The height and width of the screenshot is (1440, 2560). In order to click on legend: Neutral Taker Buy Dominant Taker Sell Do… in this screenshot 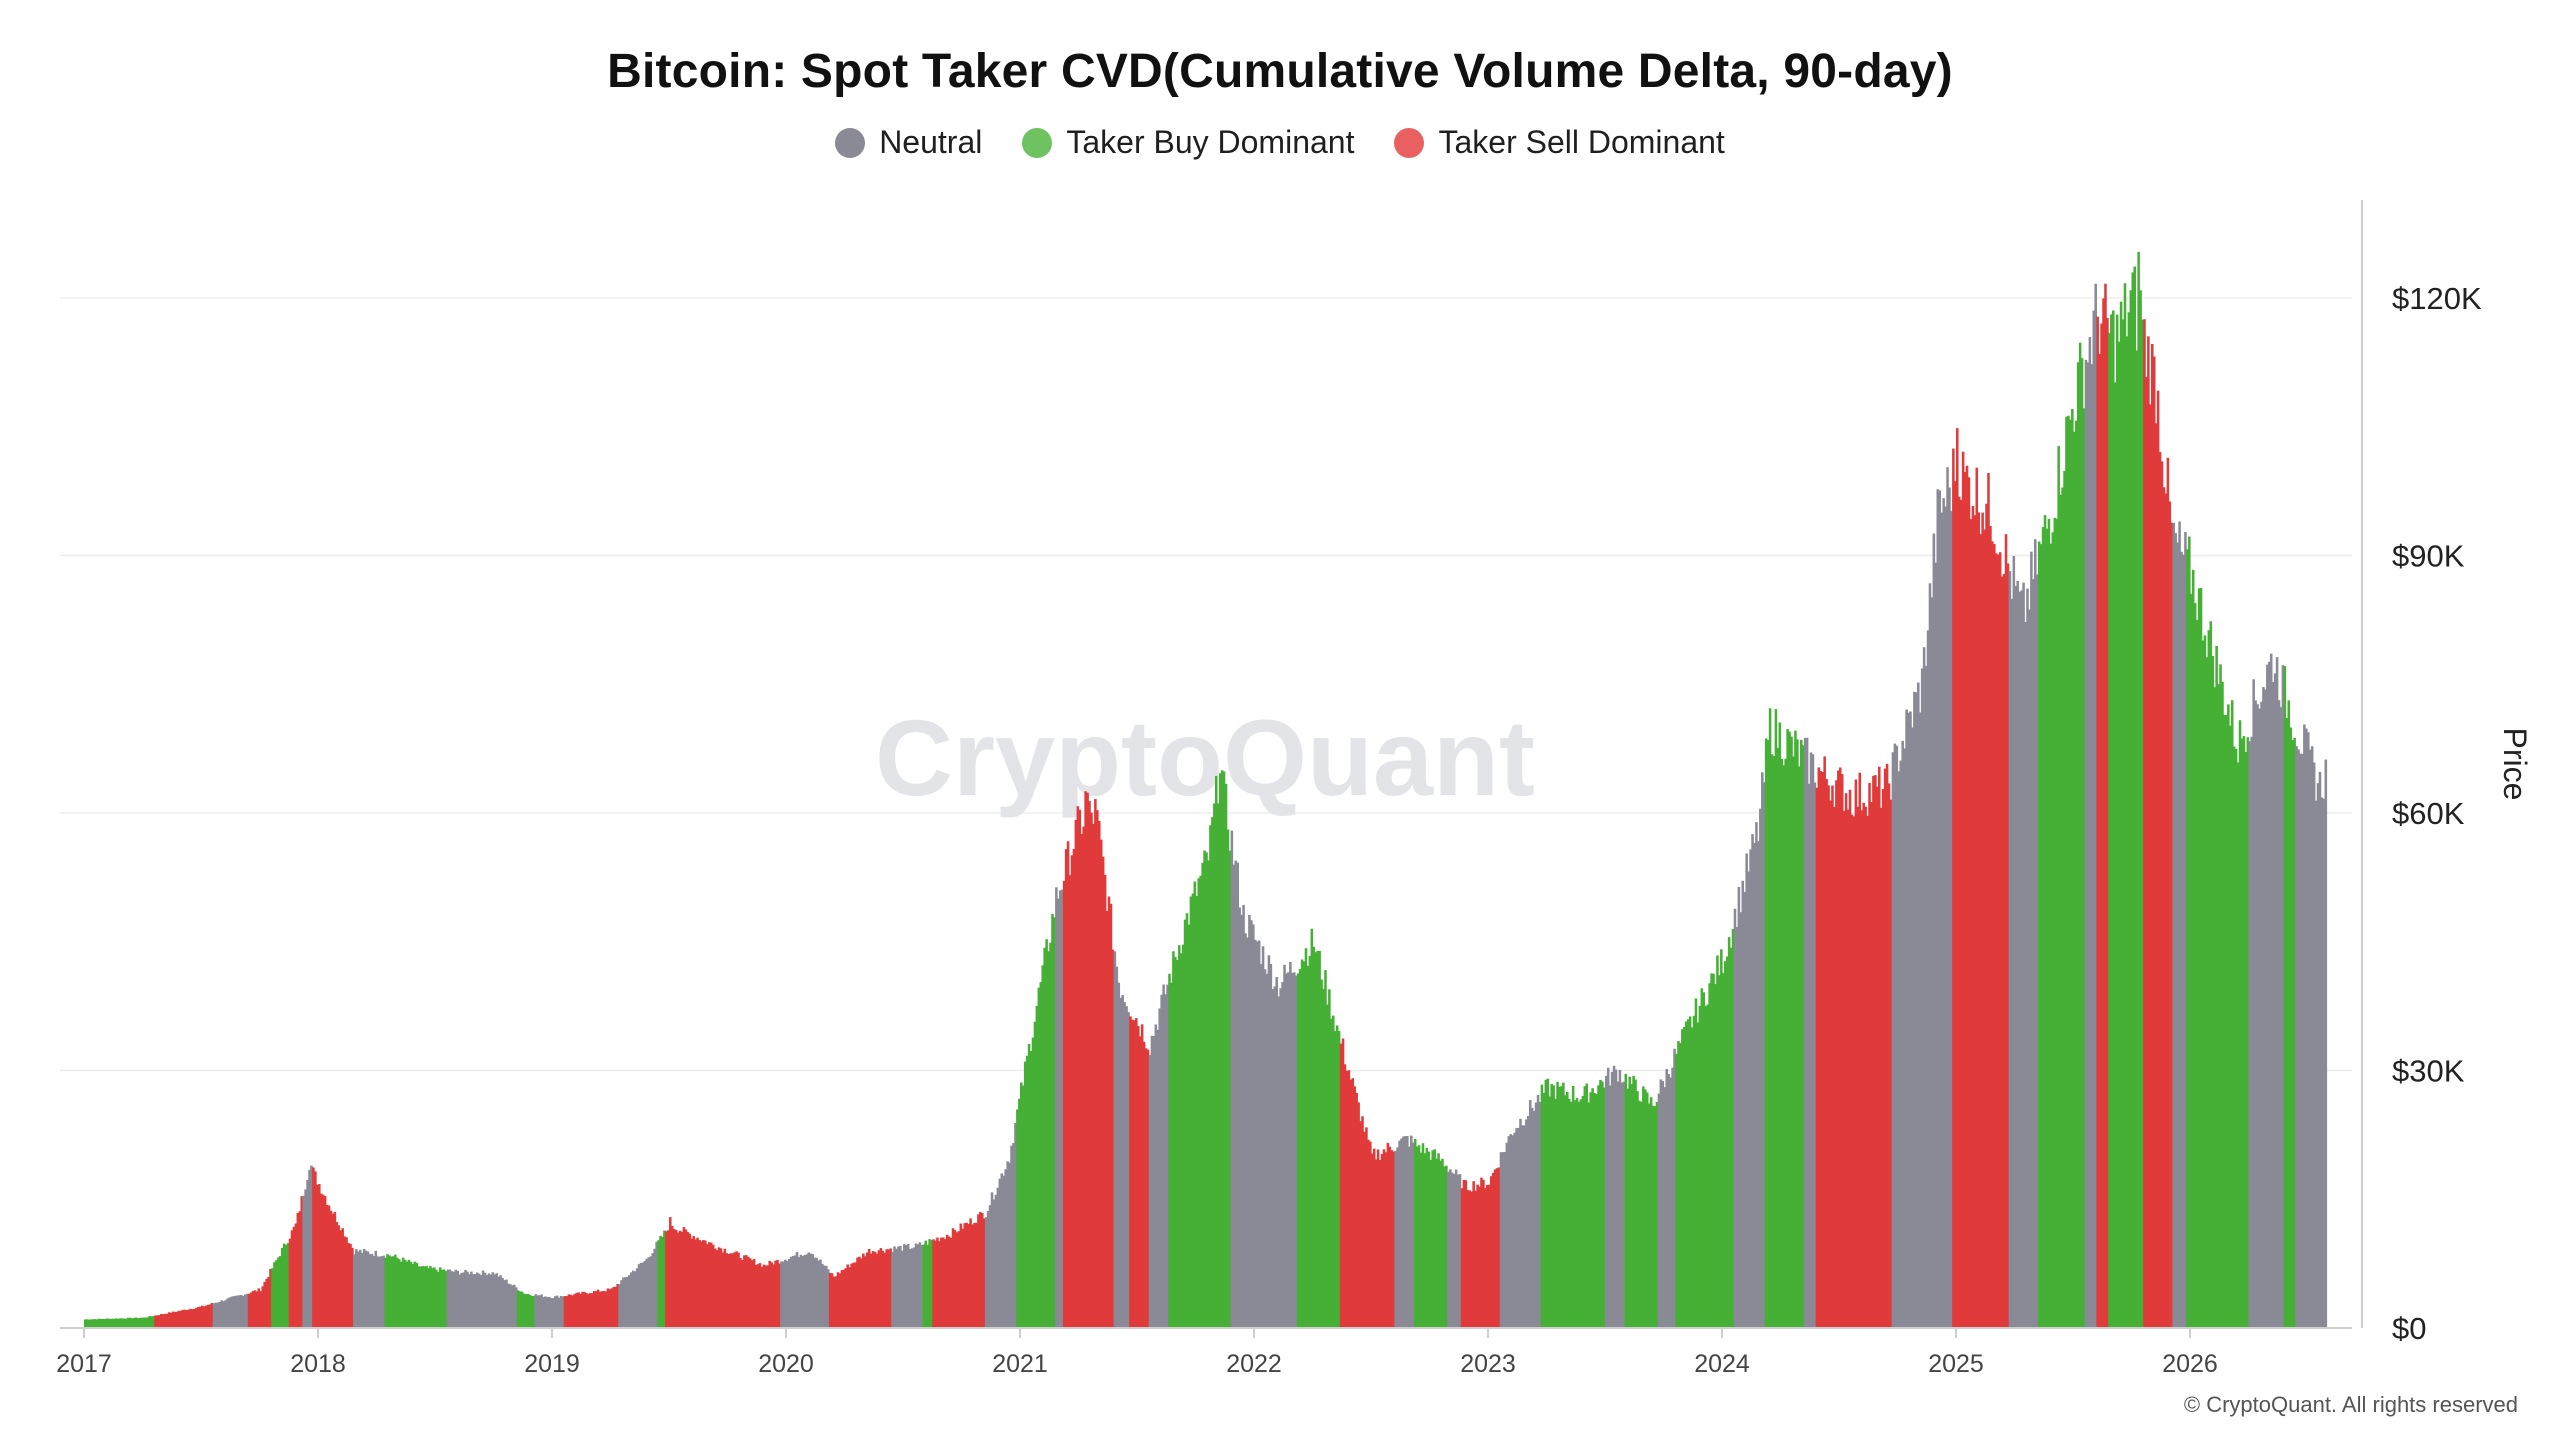, I will do `click(1280, 142)`.